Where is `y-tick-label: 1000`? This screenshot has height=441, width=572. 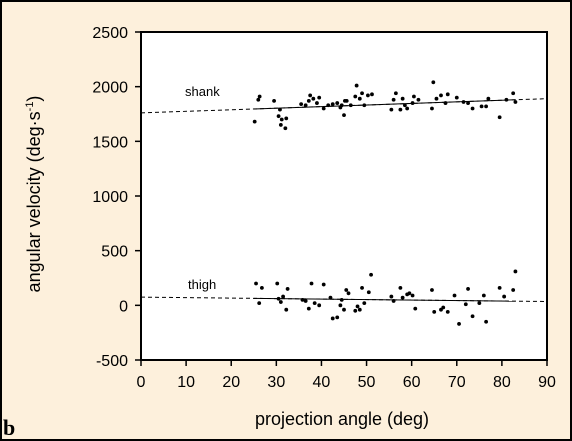 y-tick-label: 1000 is located at coordinates (110, 197).